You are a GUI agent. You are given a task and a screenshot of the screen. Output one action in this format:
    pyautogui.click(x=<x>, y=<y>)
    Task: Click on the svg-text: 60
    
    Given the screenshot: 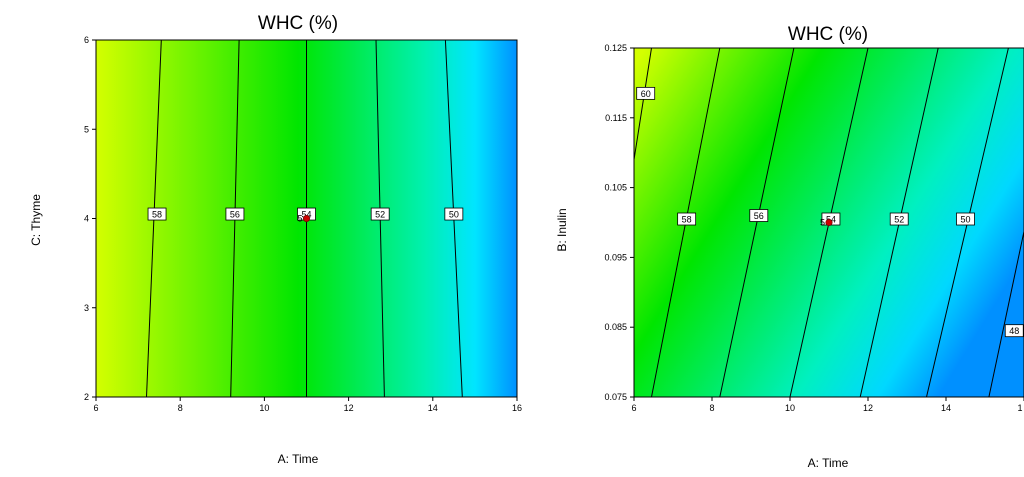 What is the action you would take?
    pyautogui.click(x=646, y=94)
    